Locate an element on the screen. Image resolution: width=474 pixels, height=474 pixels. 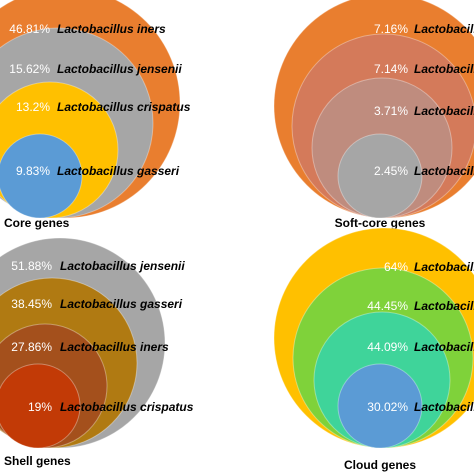
value-label: 46.81% is located at coordinates (29, 29).